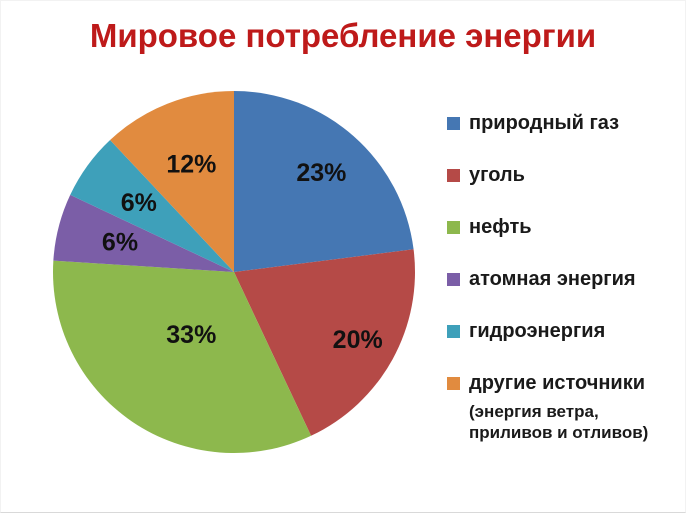 The width and height of the screenshot is (686, 513). What do you see at coordinates (497, 175) in the screenshot?
I see `legend-label-coal: уголь` at bounding box center [497, 175].